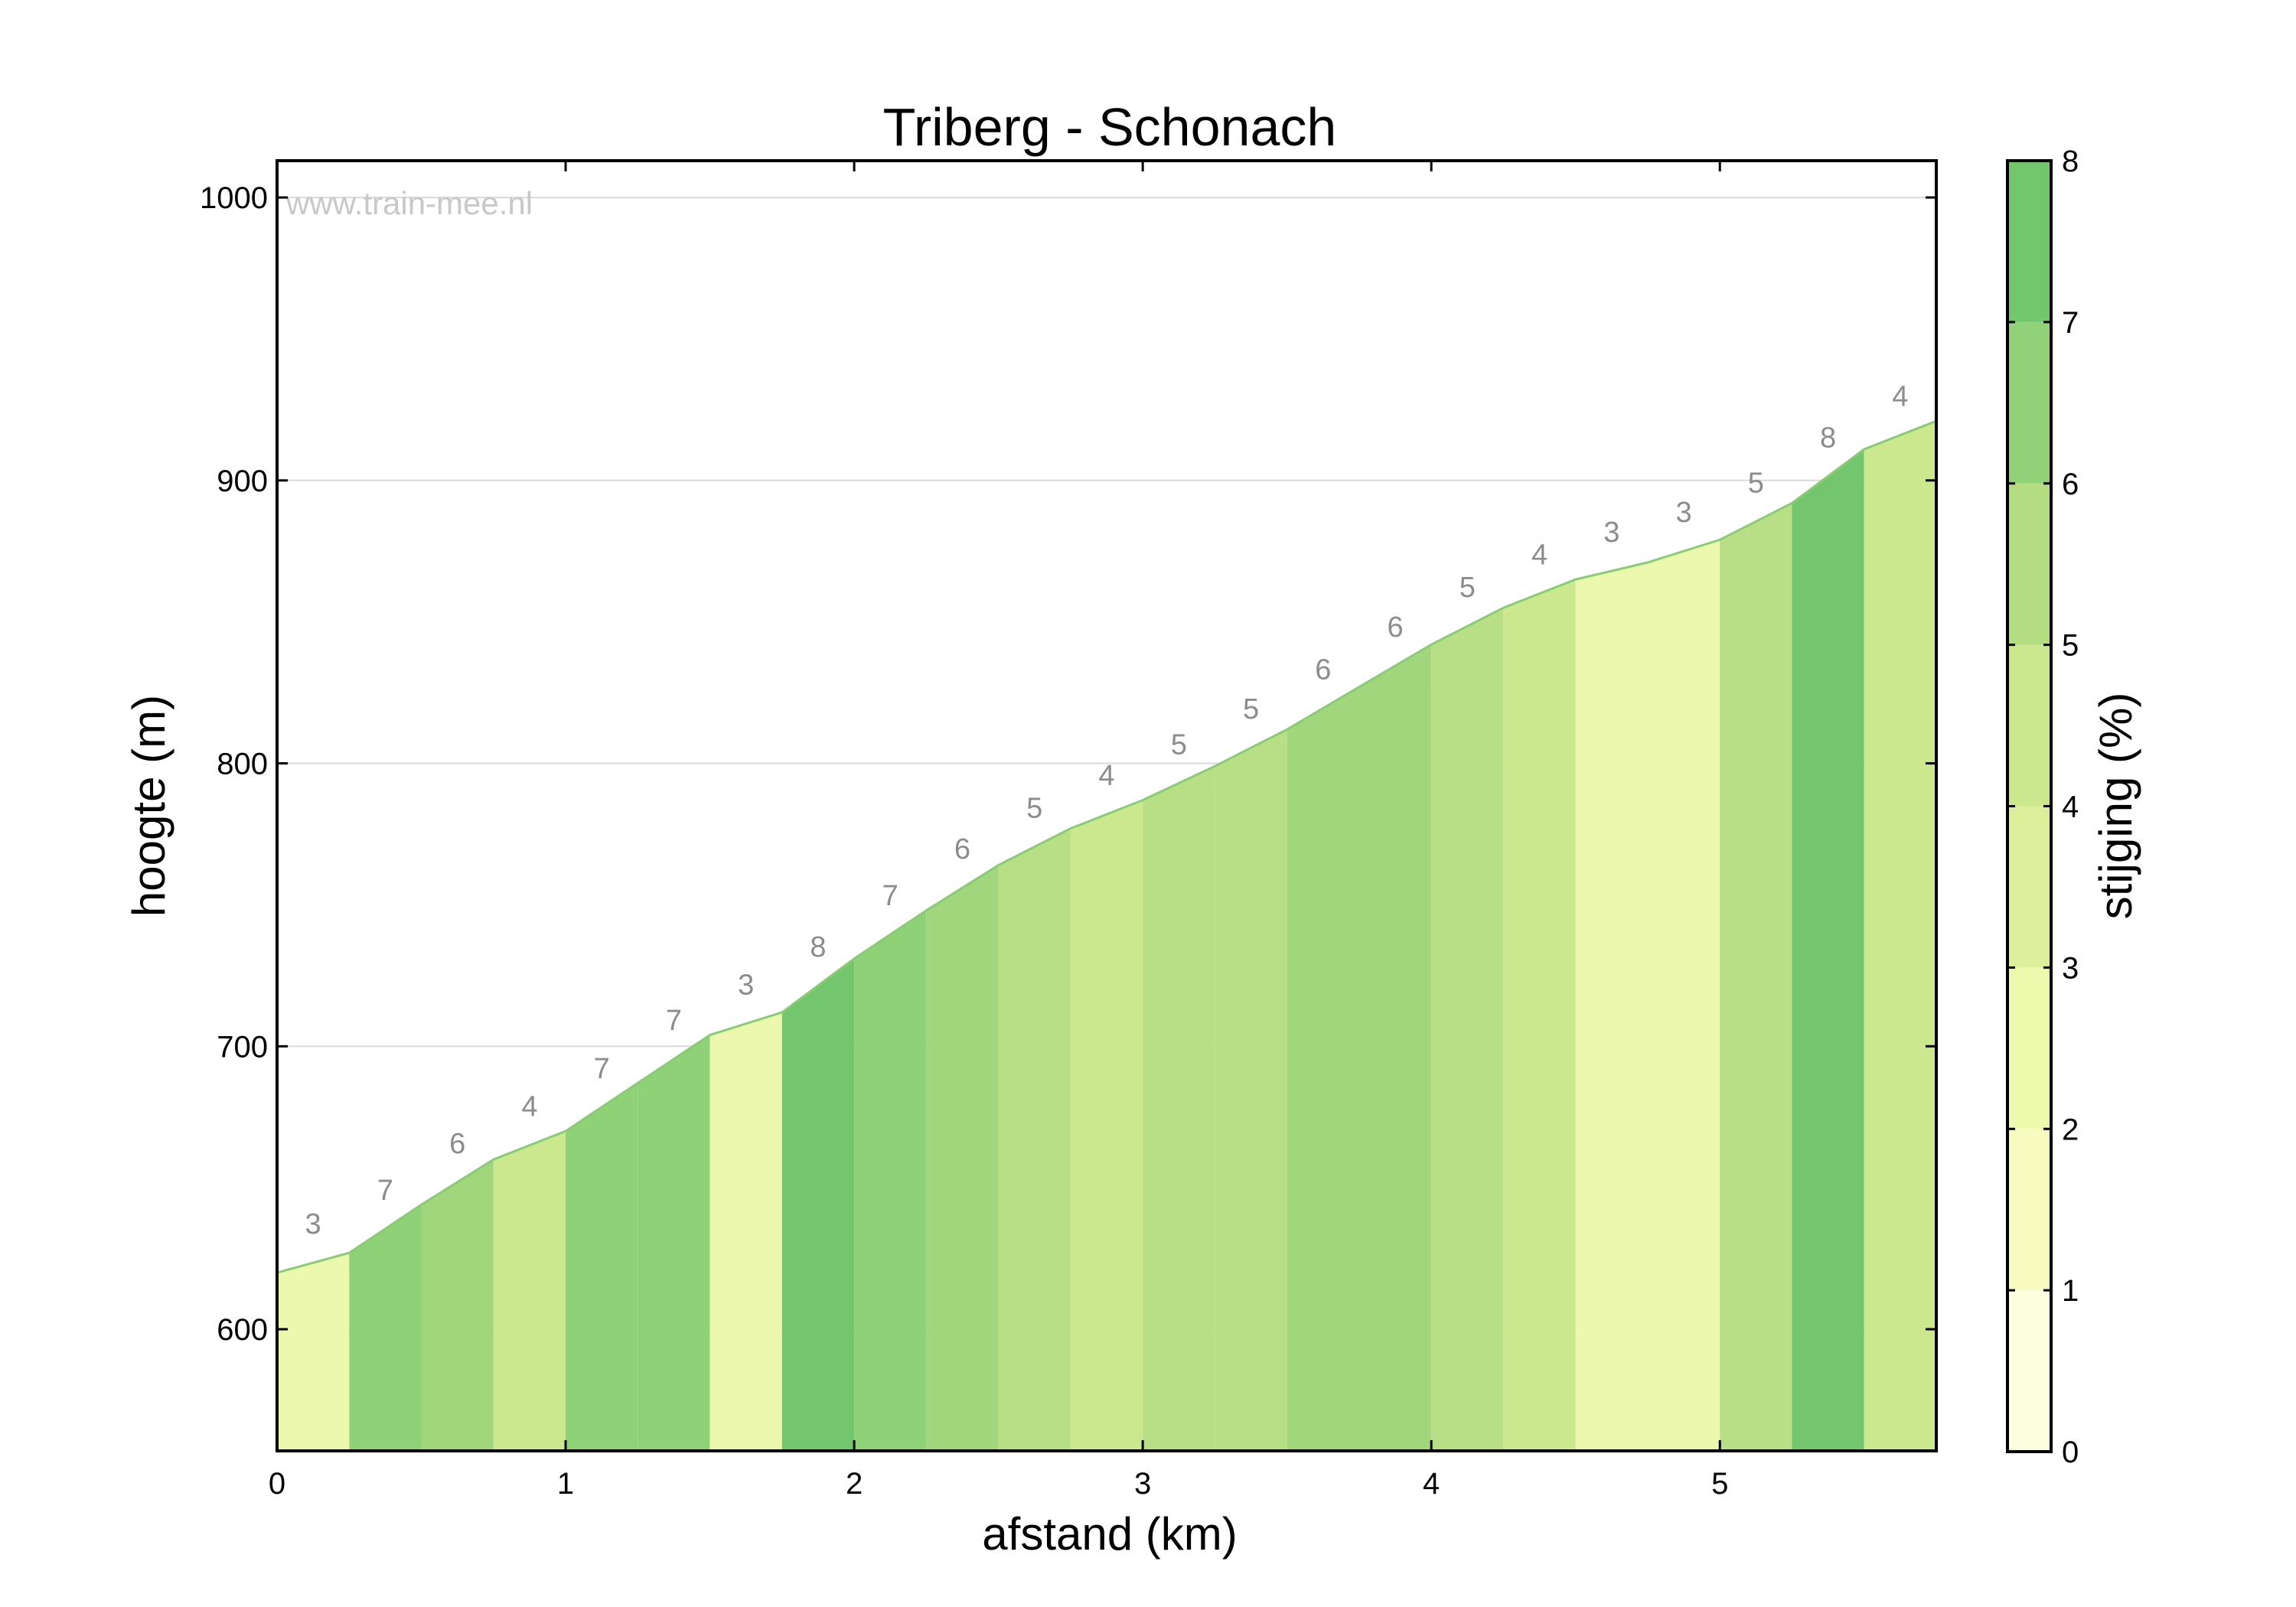  Describe the element at coordinates (2070, 1452) in the screenshot. I see `colorbar-tick-label: 0` at that location.